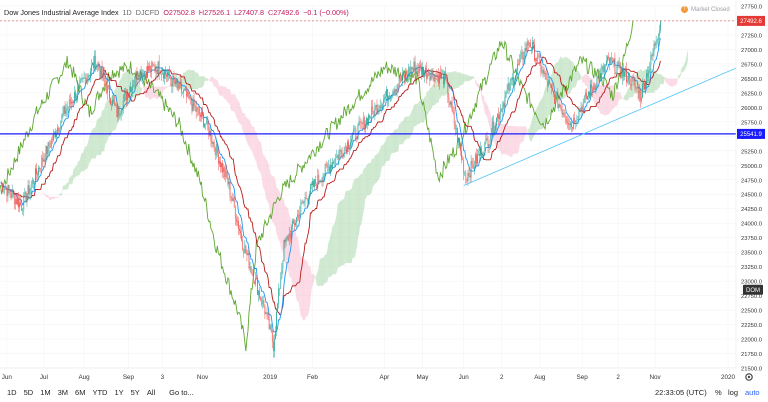 The image size is (768, 402). What do you see at coordinates (751, 167) in the screenshot?
I see `price-tick-label: 25000.0` at bounding box center [751, 167].